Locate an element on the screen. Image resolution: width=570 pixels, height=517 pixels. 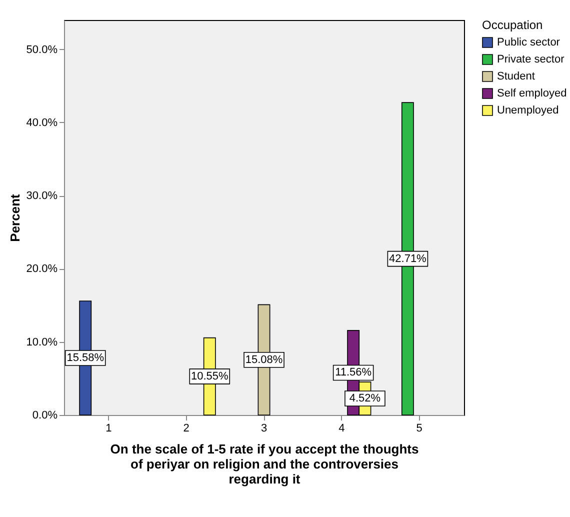
legend-label: Private sector is located at coordinates (531, 60).